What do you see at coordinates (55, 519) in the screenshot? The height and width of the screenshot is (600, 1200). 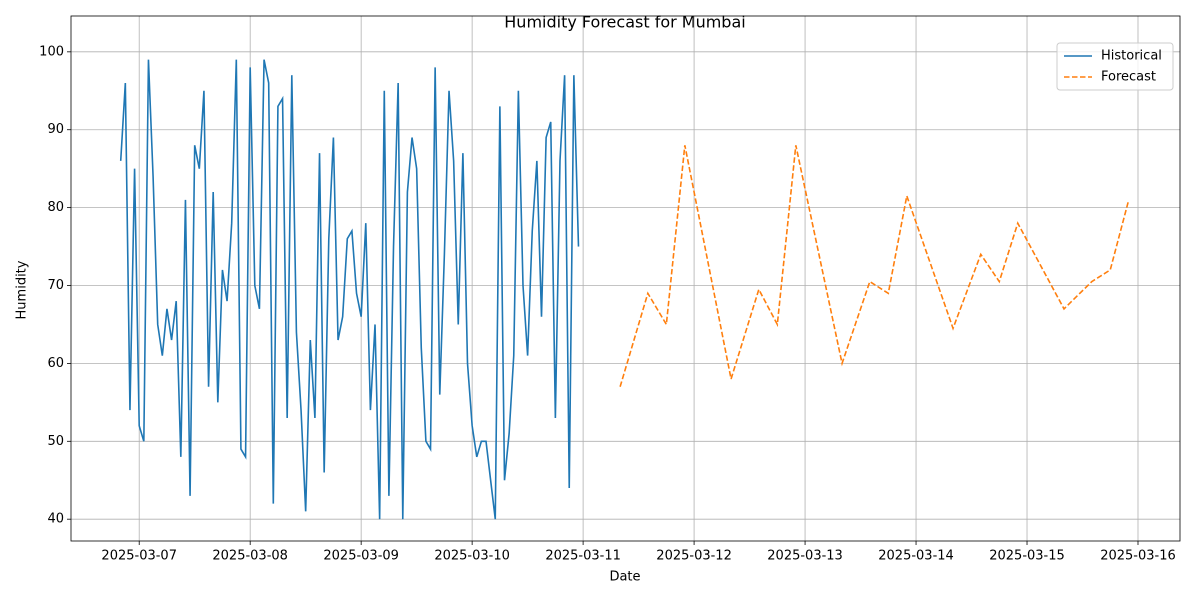 I see `y-tick-label: 40` at bounding box center [55, 519].